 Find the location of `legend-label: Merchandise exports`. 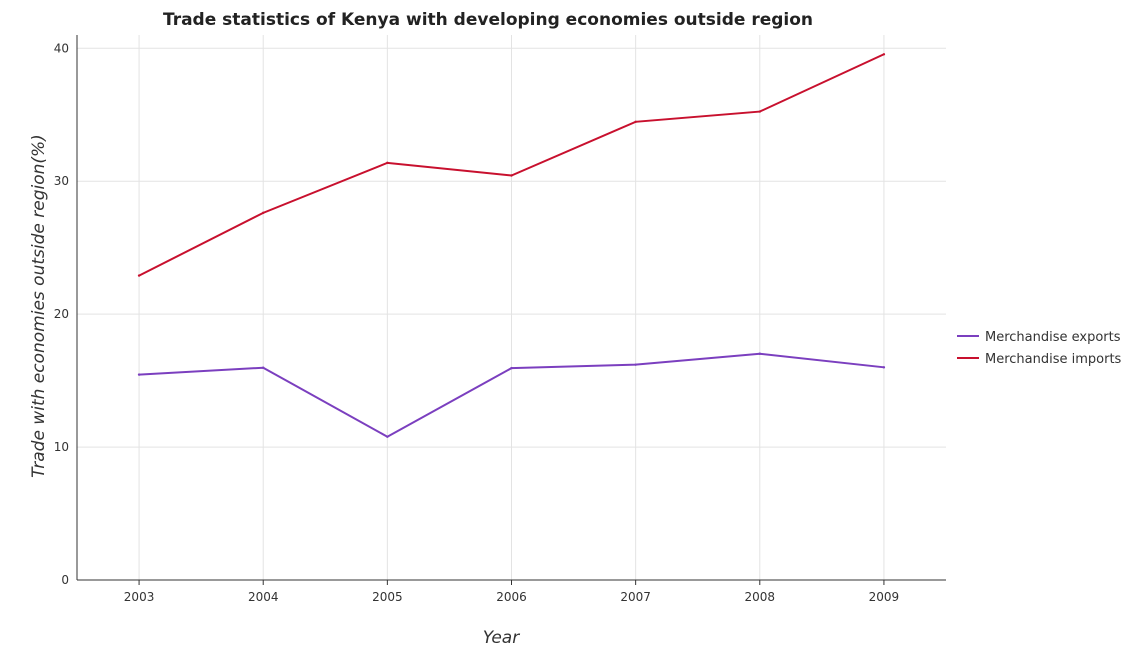

legend-label: Merchandise exports is located at coordinates (1053, 337).